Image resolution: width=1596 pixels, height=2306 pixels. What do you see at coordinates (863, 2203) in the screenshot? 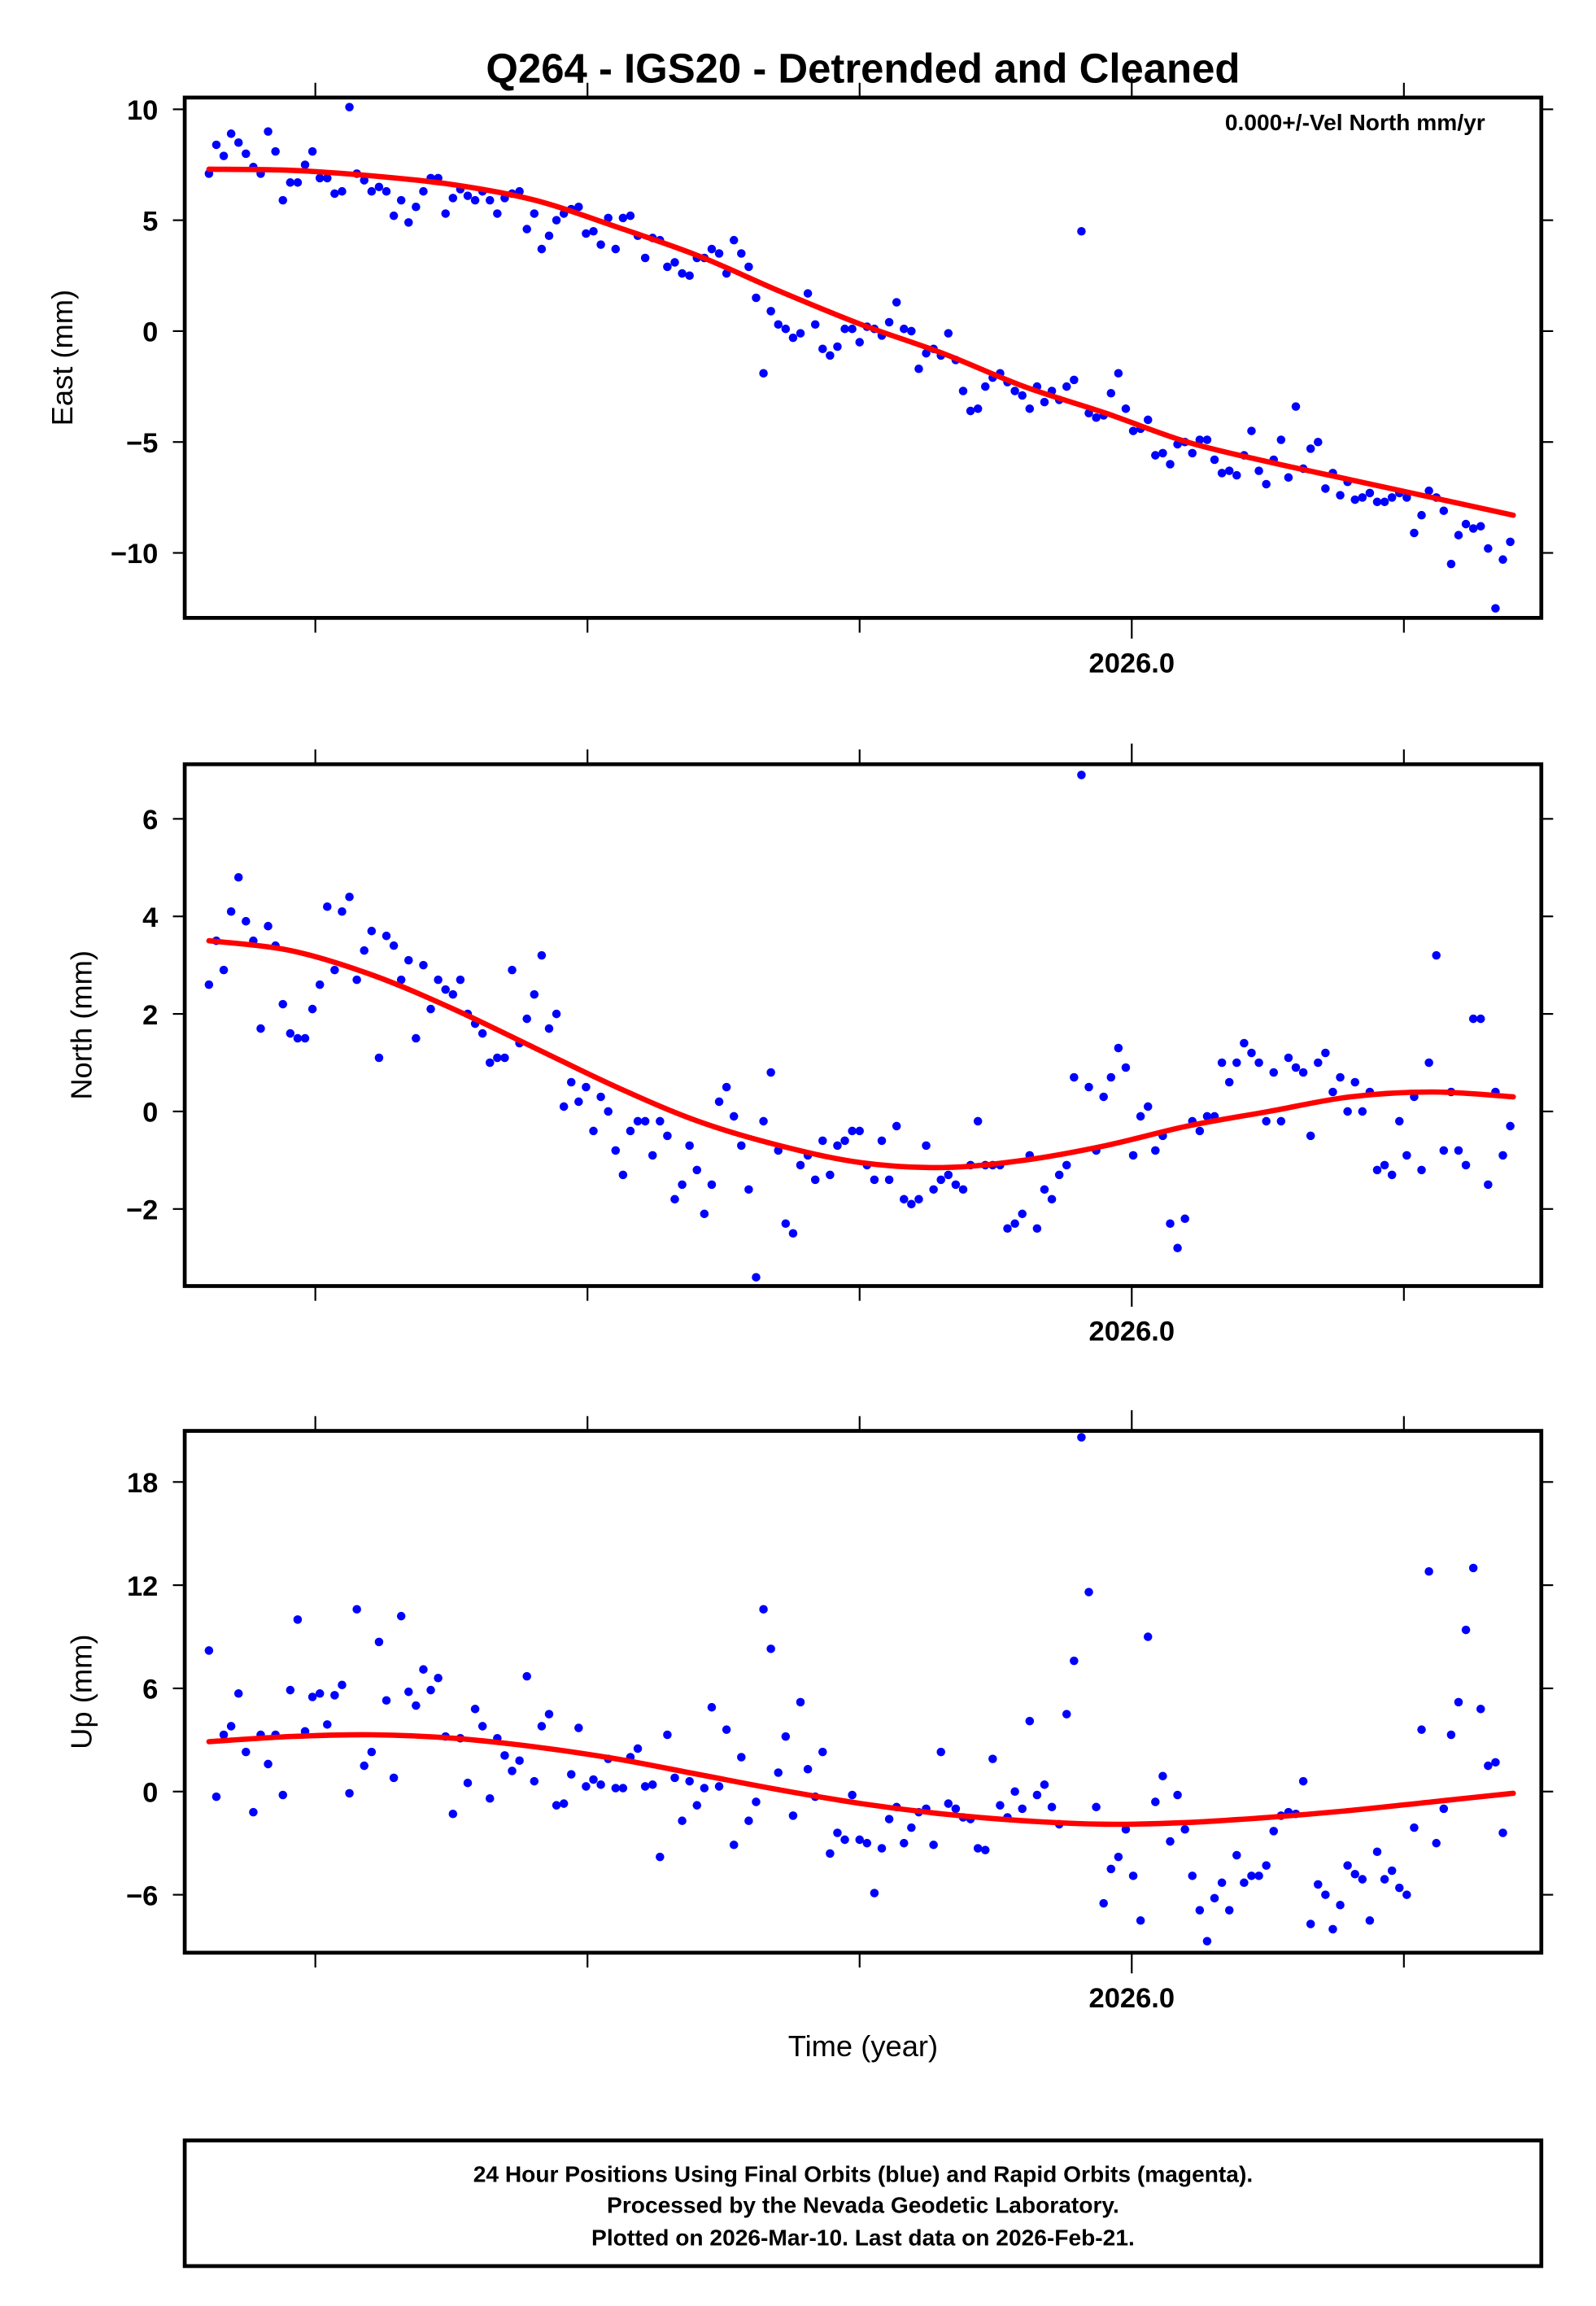
I see `footer-box` at bounding box center [863, 2203].